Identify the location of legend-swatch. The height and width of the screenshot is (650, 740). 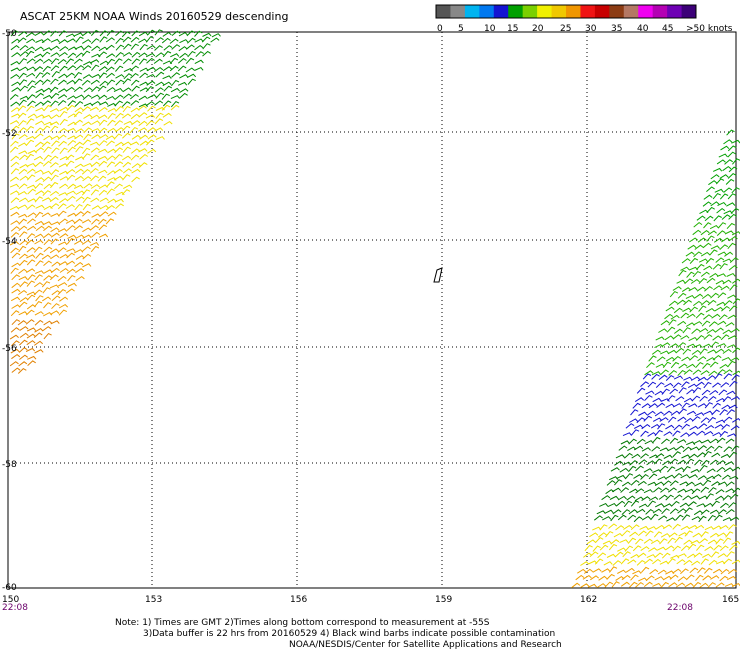
(602, 11).